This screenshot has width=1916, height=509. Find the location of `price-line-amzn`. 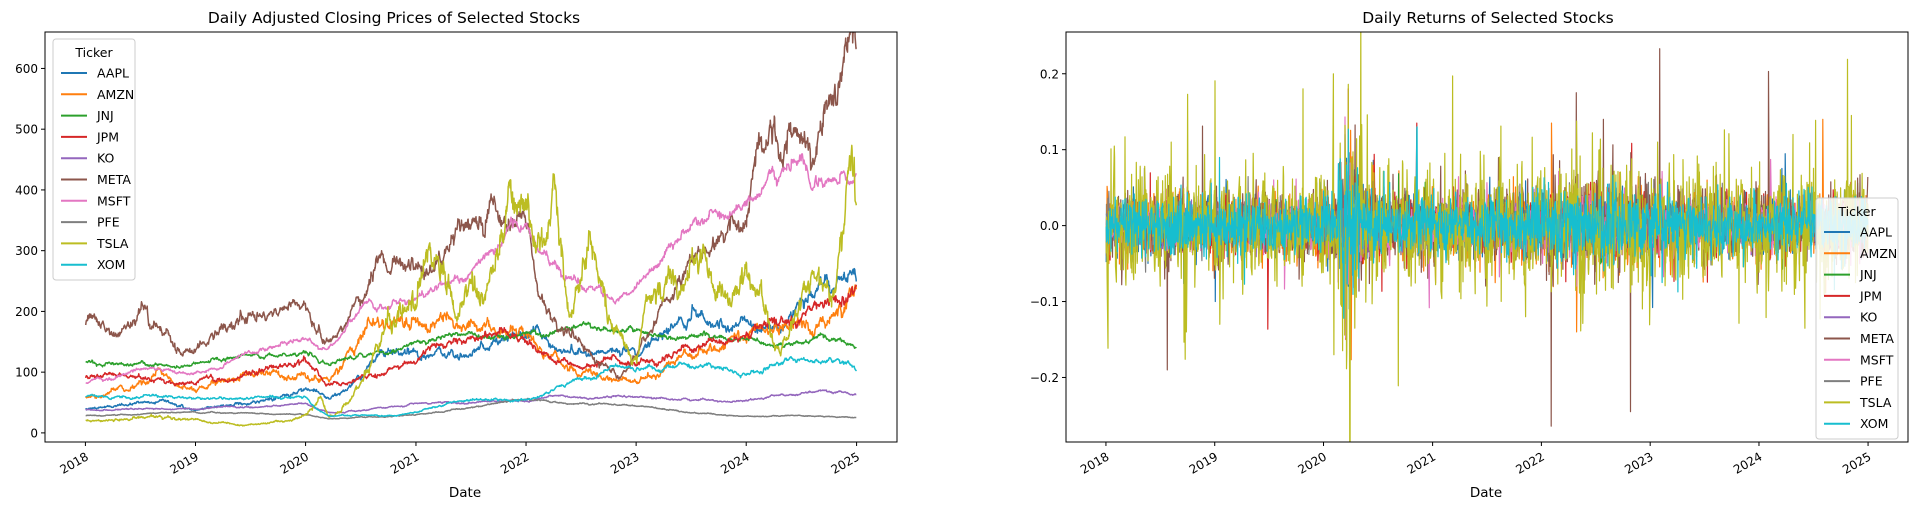

price-line-amzn is located at coordinates (471, 341).